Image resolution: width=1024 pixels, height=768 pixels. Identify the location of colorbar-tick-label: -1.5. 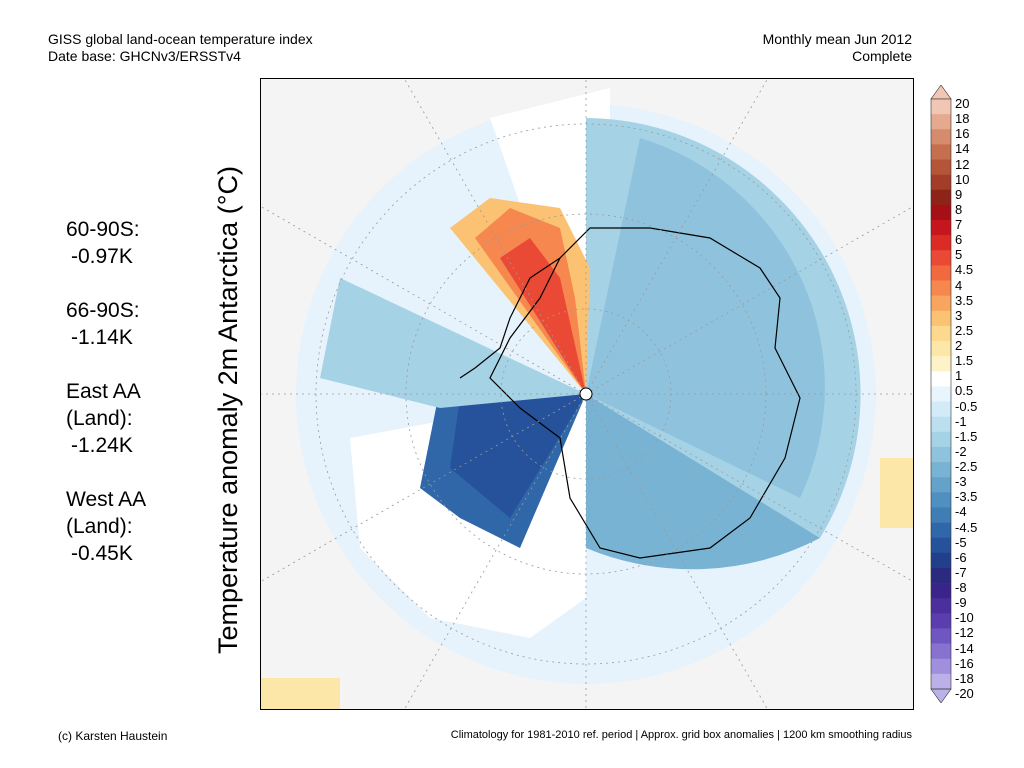
(966, 436).